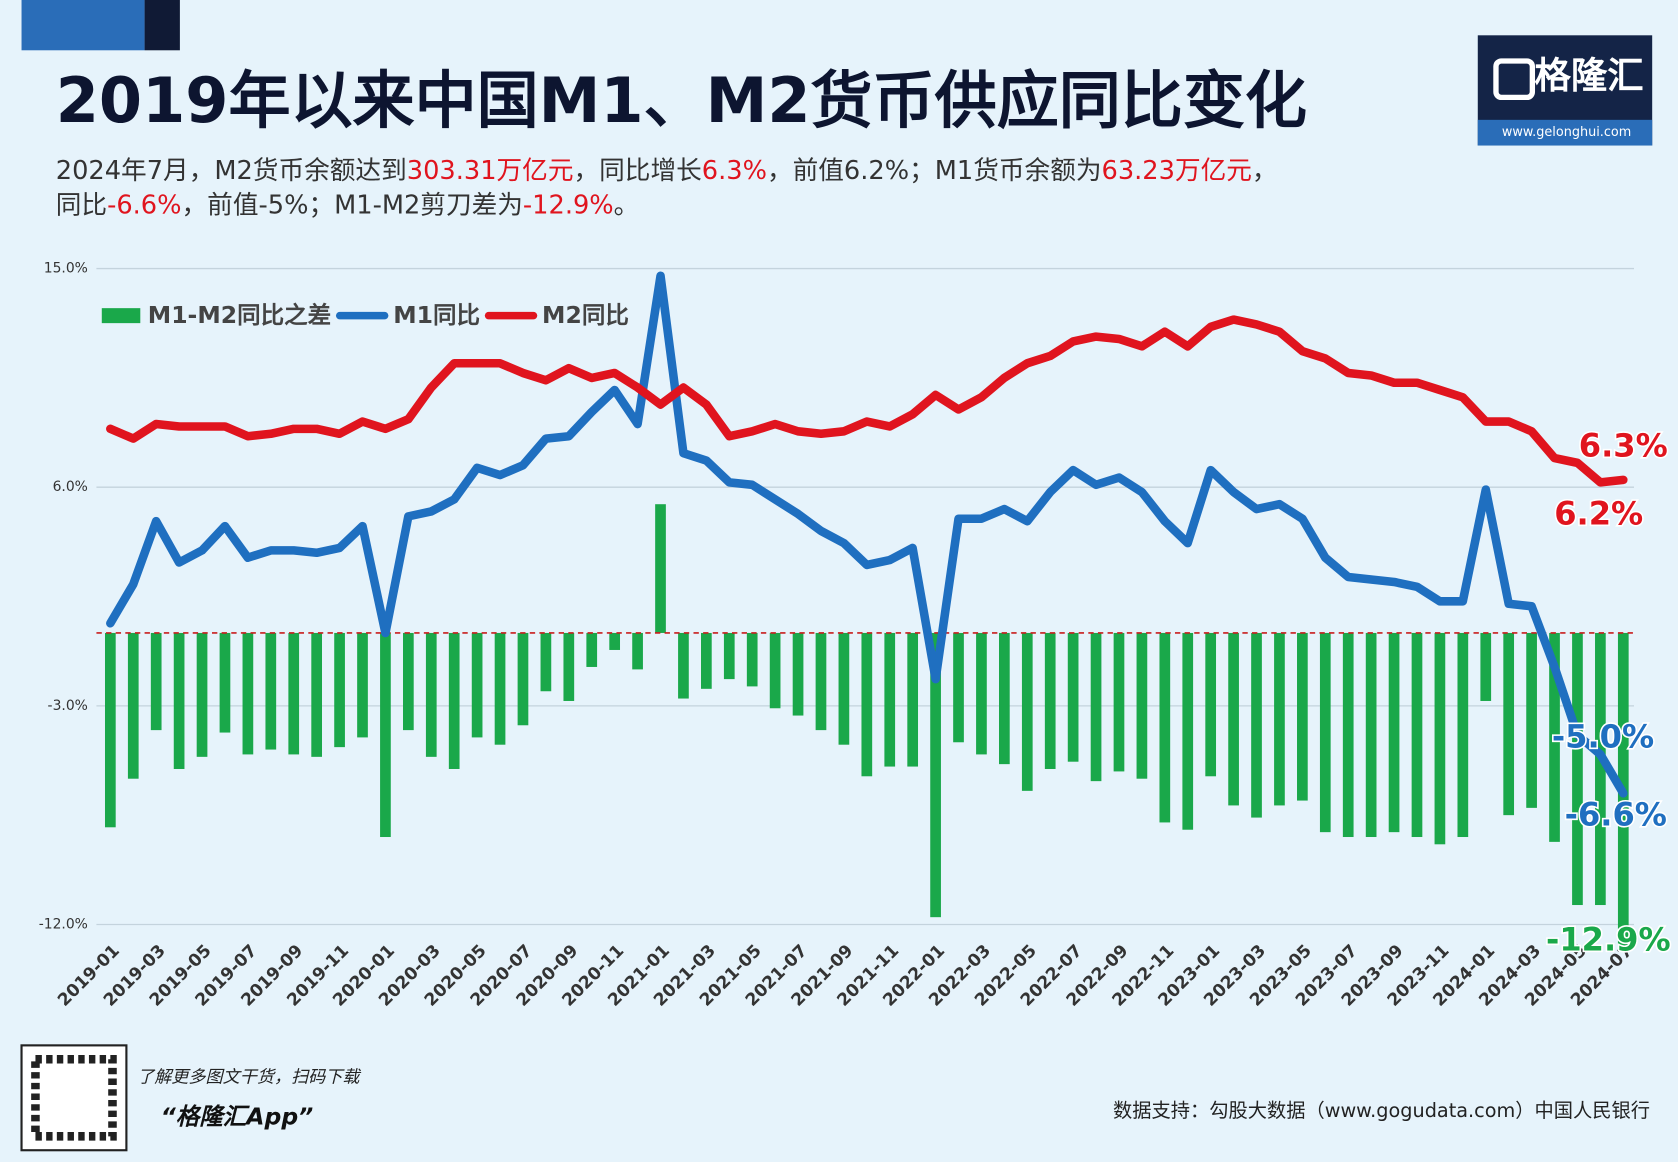 The width and height of the screenshot is (1678, 1162). I want to click on y-tick-label: 15.0%, so click(66, 269).